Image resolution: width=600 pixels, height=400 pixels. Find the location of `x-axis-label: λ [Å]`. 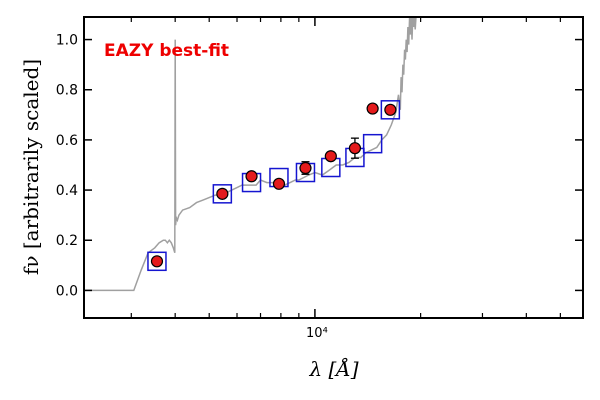

x-axis-label: λ [Å] is located at coordinates (333, 368).